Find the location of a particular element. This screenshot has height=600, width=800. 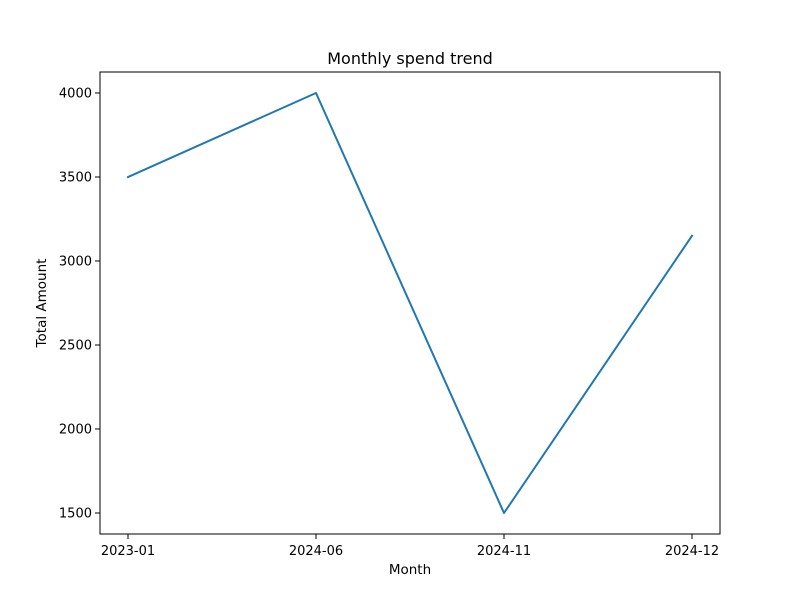

x-tick-label: 2024-06 is located at coordinates (316, 551).